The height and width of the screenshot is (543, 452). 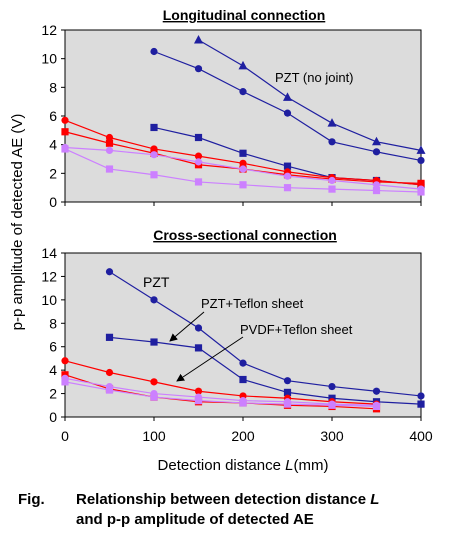 I want to click on x-tick-label: 100, so click(x=154, y=436).